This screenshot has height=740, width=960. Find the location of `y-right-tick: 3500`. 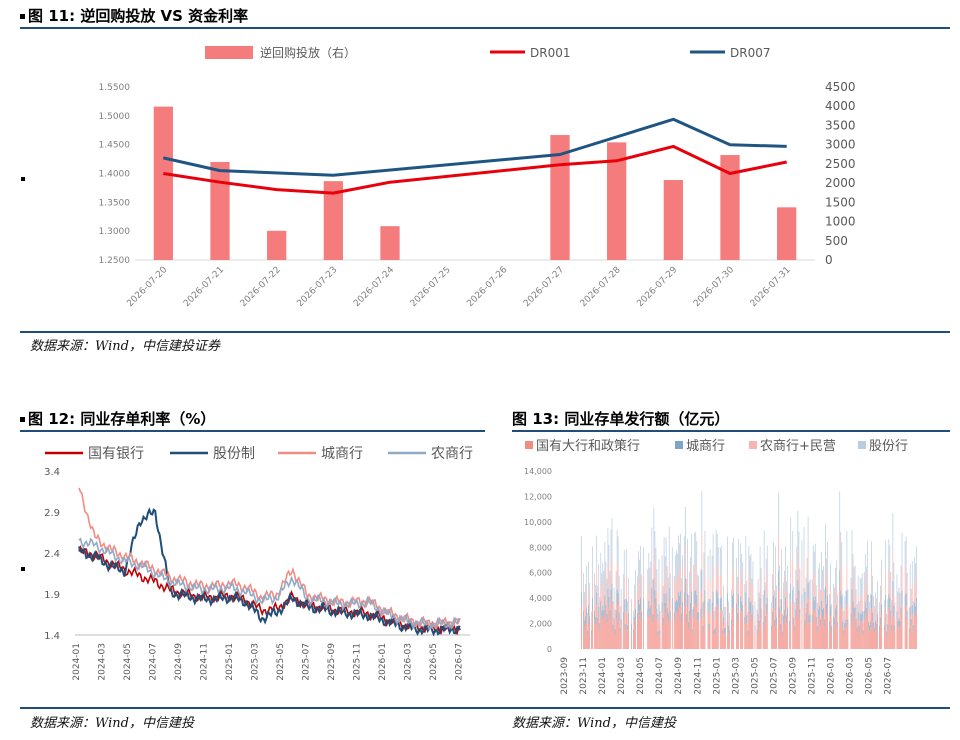

y-right-tick: 3500 is located at coordinates (840, 125).